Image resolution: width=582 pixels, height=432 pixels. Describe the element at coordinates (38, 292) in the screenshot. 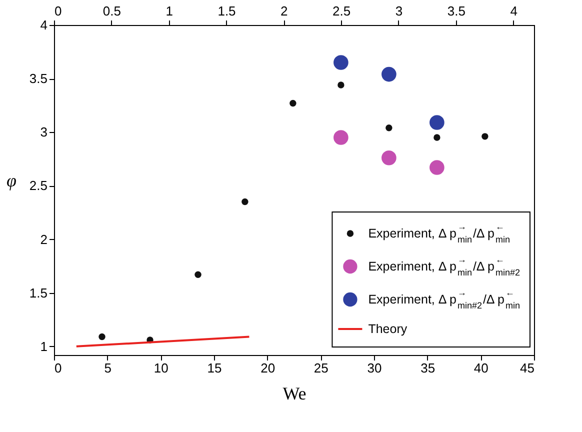

I see `y-tick-label: 1.5` at that location.